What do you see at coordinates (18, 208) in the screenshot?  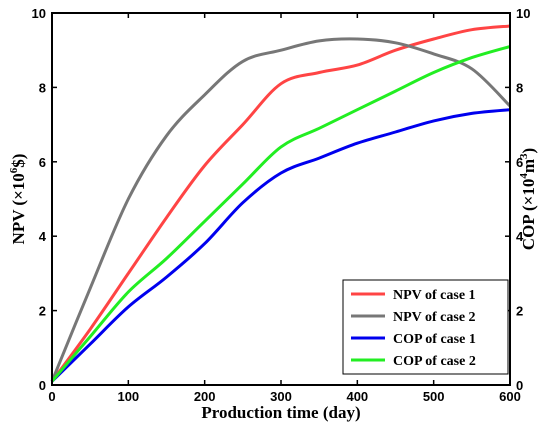 I see `y-left-title-prefix: NPV (×10` at bounding box center [18, 208].